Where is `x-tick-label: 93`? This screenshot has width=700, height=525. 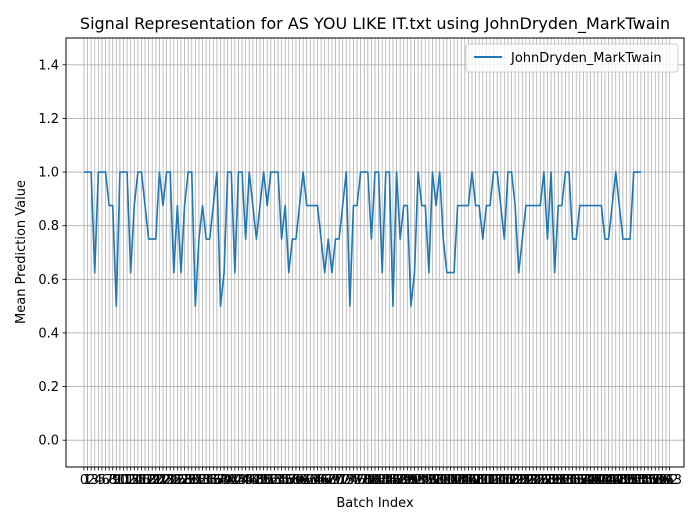 x-tick-label: 93 is located at coordinates (418, 480).